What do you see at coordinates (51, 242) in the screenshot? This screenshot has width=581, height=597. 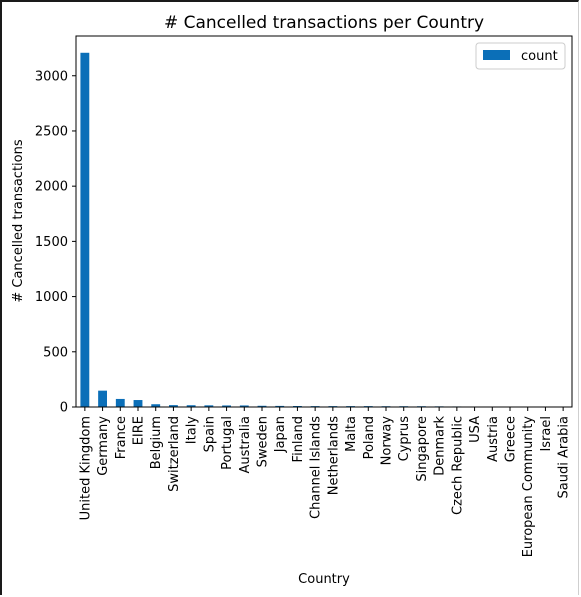 I see `y-tick-label: 1500` at bounding box center [51, 242].